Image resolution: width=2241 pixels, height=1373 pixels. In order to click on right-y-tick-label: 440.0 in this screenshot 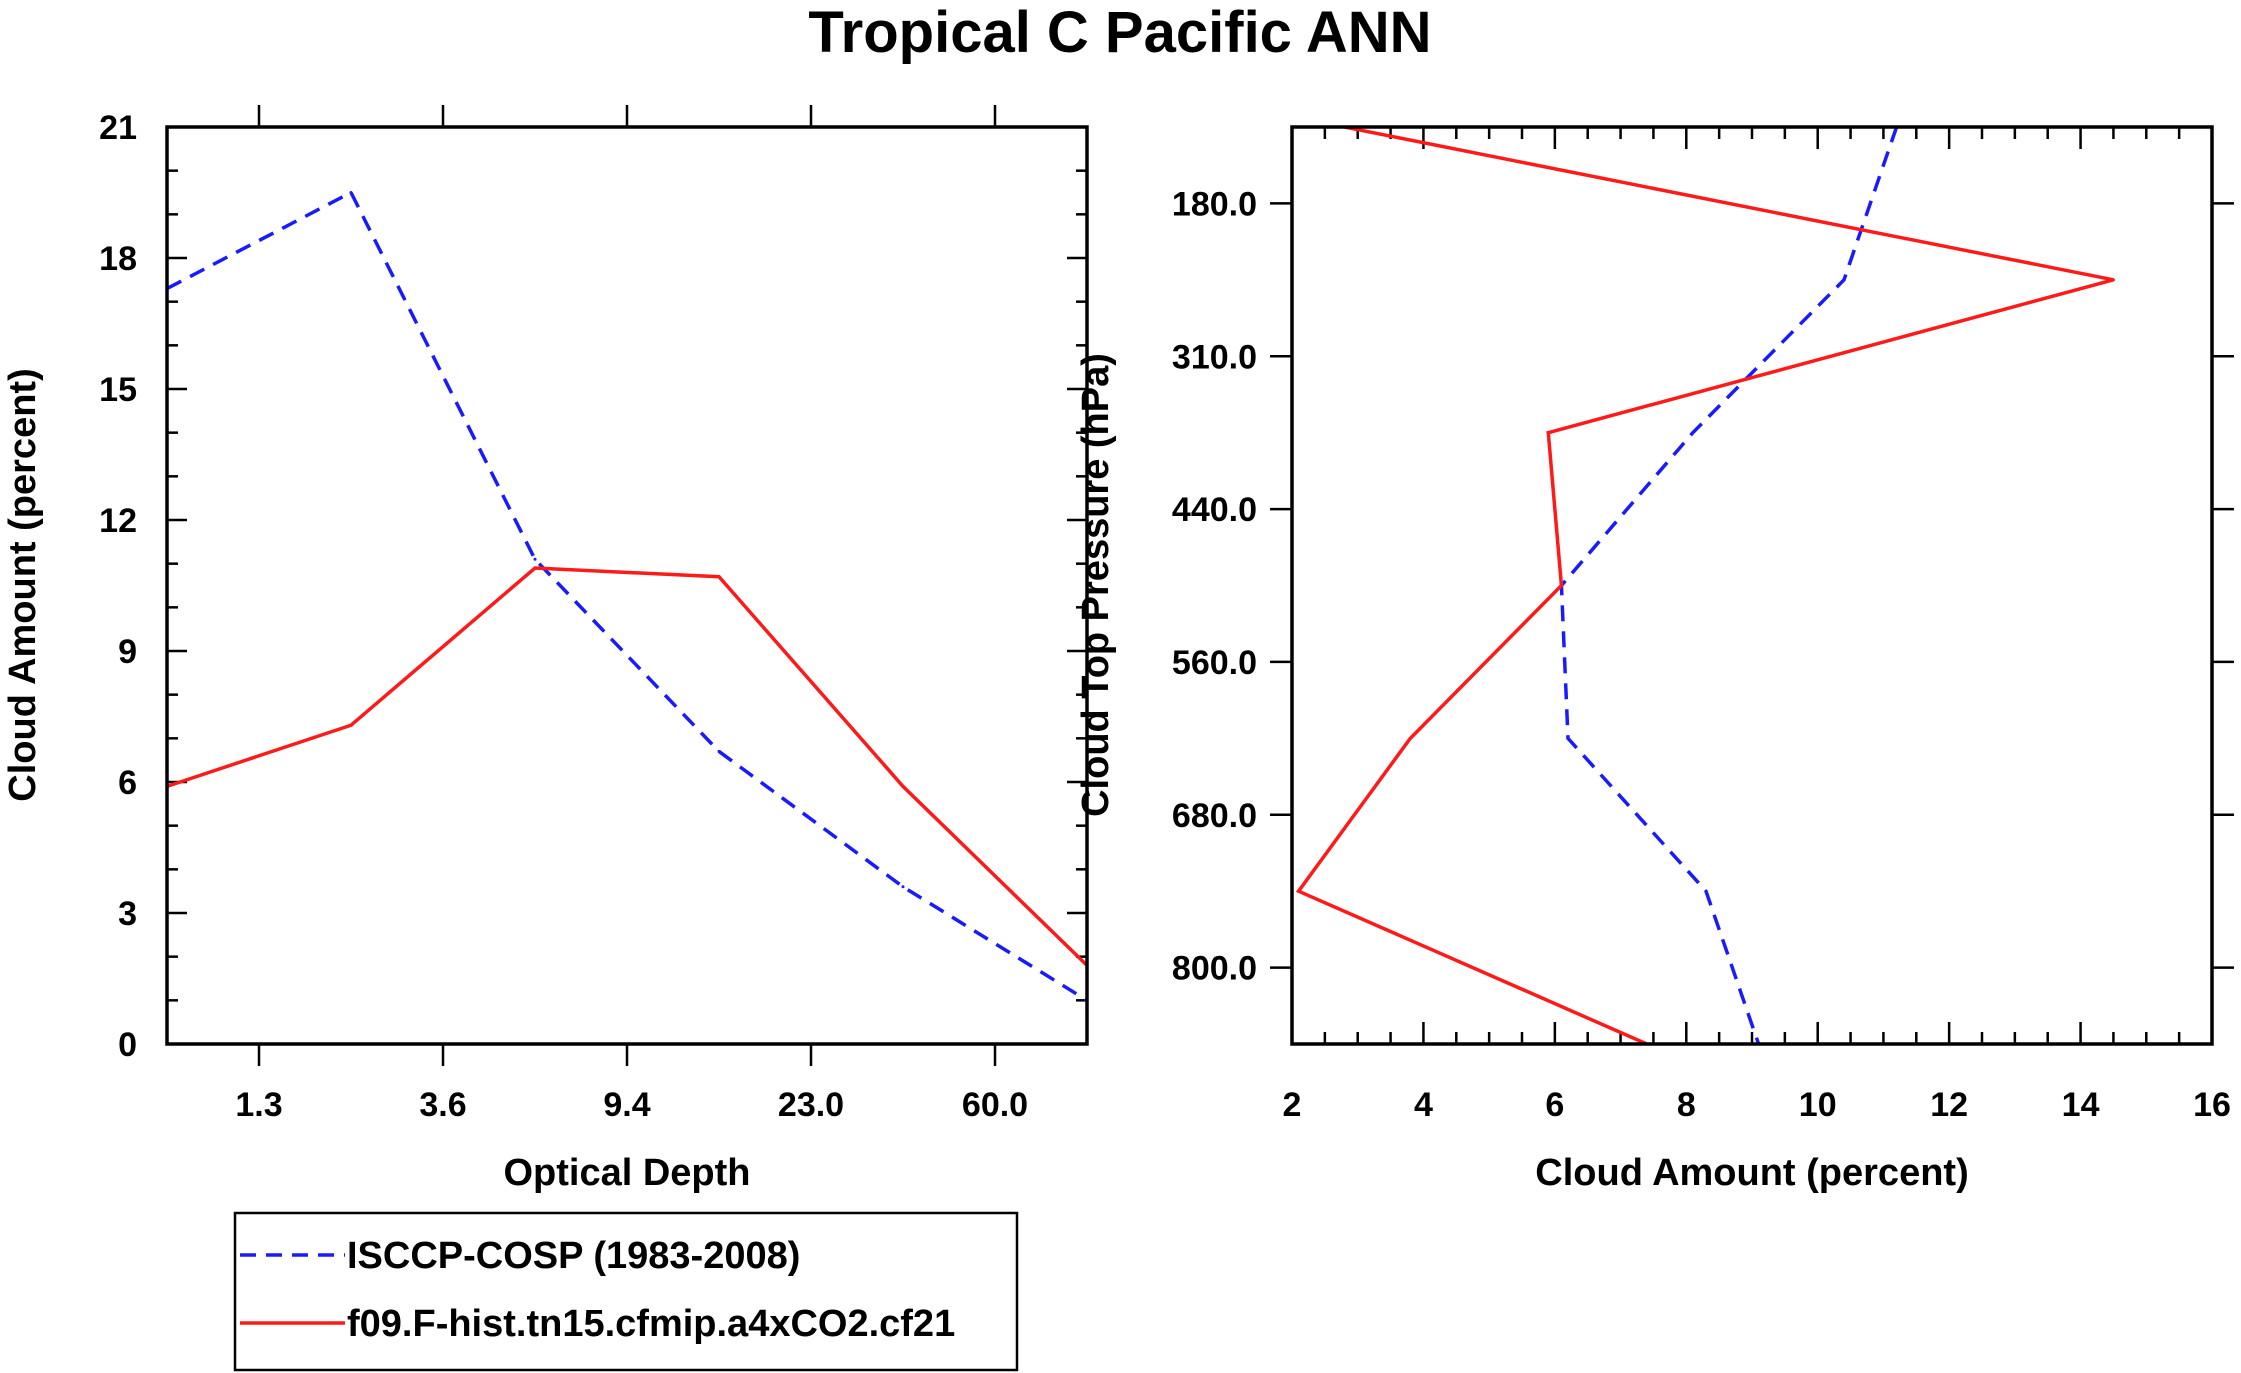, I will do `click(1214, 510)`.